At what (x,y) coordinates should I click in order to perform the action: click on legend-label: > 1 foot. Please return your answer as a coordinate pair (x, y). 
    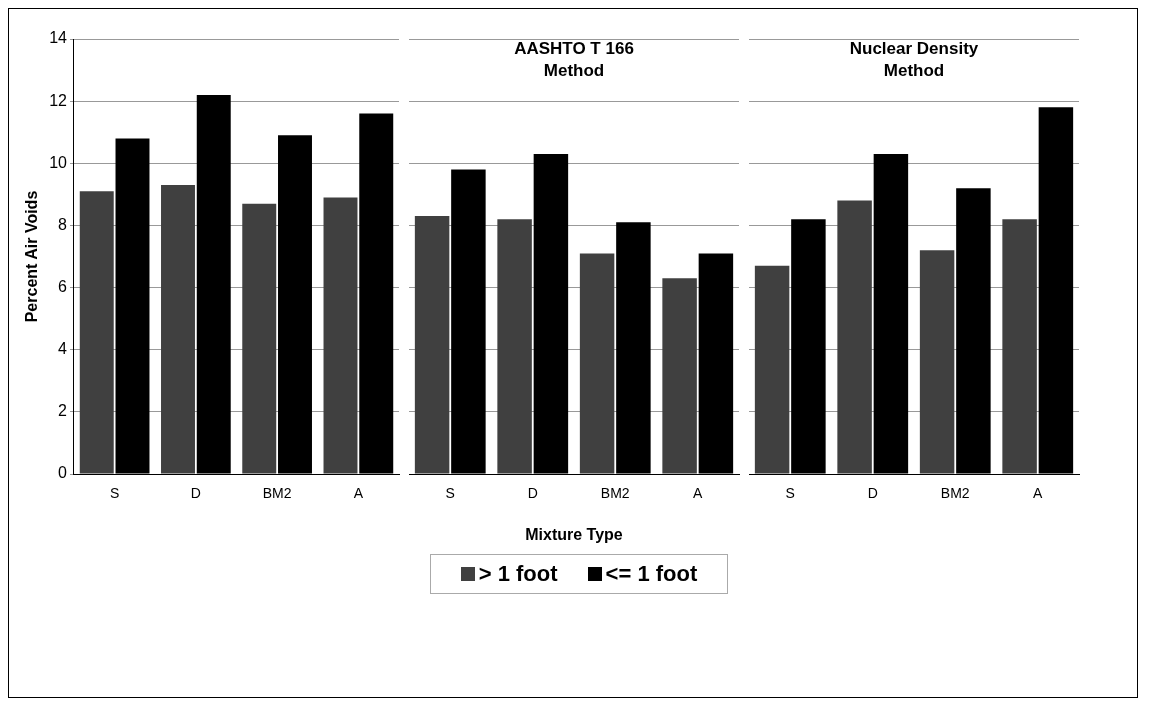
    Looking at the image, I should click on (518, 574).